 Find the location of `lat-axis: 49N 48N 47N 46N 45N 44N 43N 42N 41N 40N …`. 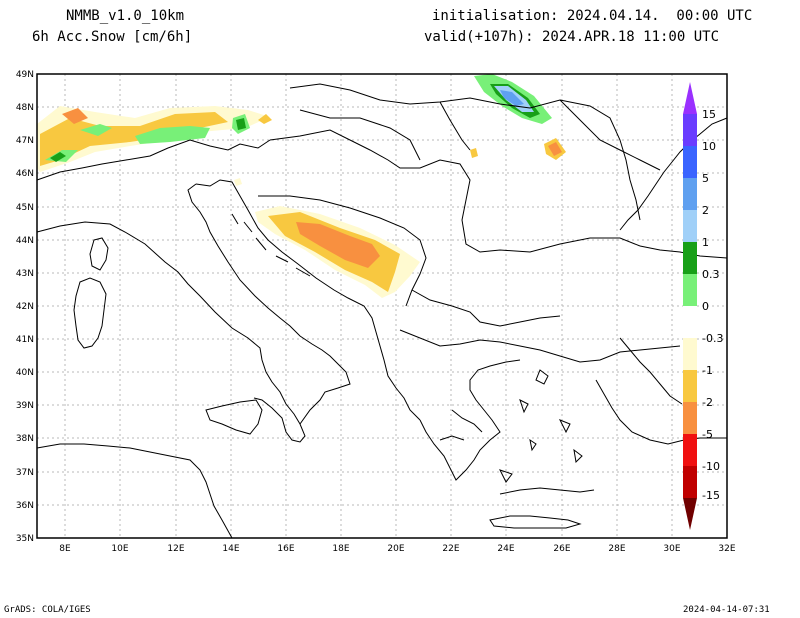

lat-axis: 49N 48N 47N 46N 45N 44N 43N 42N 41N 40N … is located at coordinates (25, 307).